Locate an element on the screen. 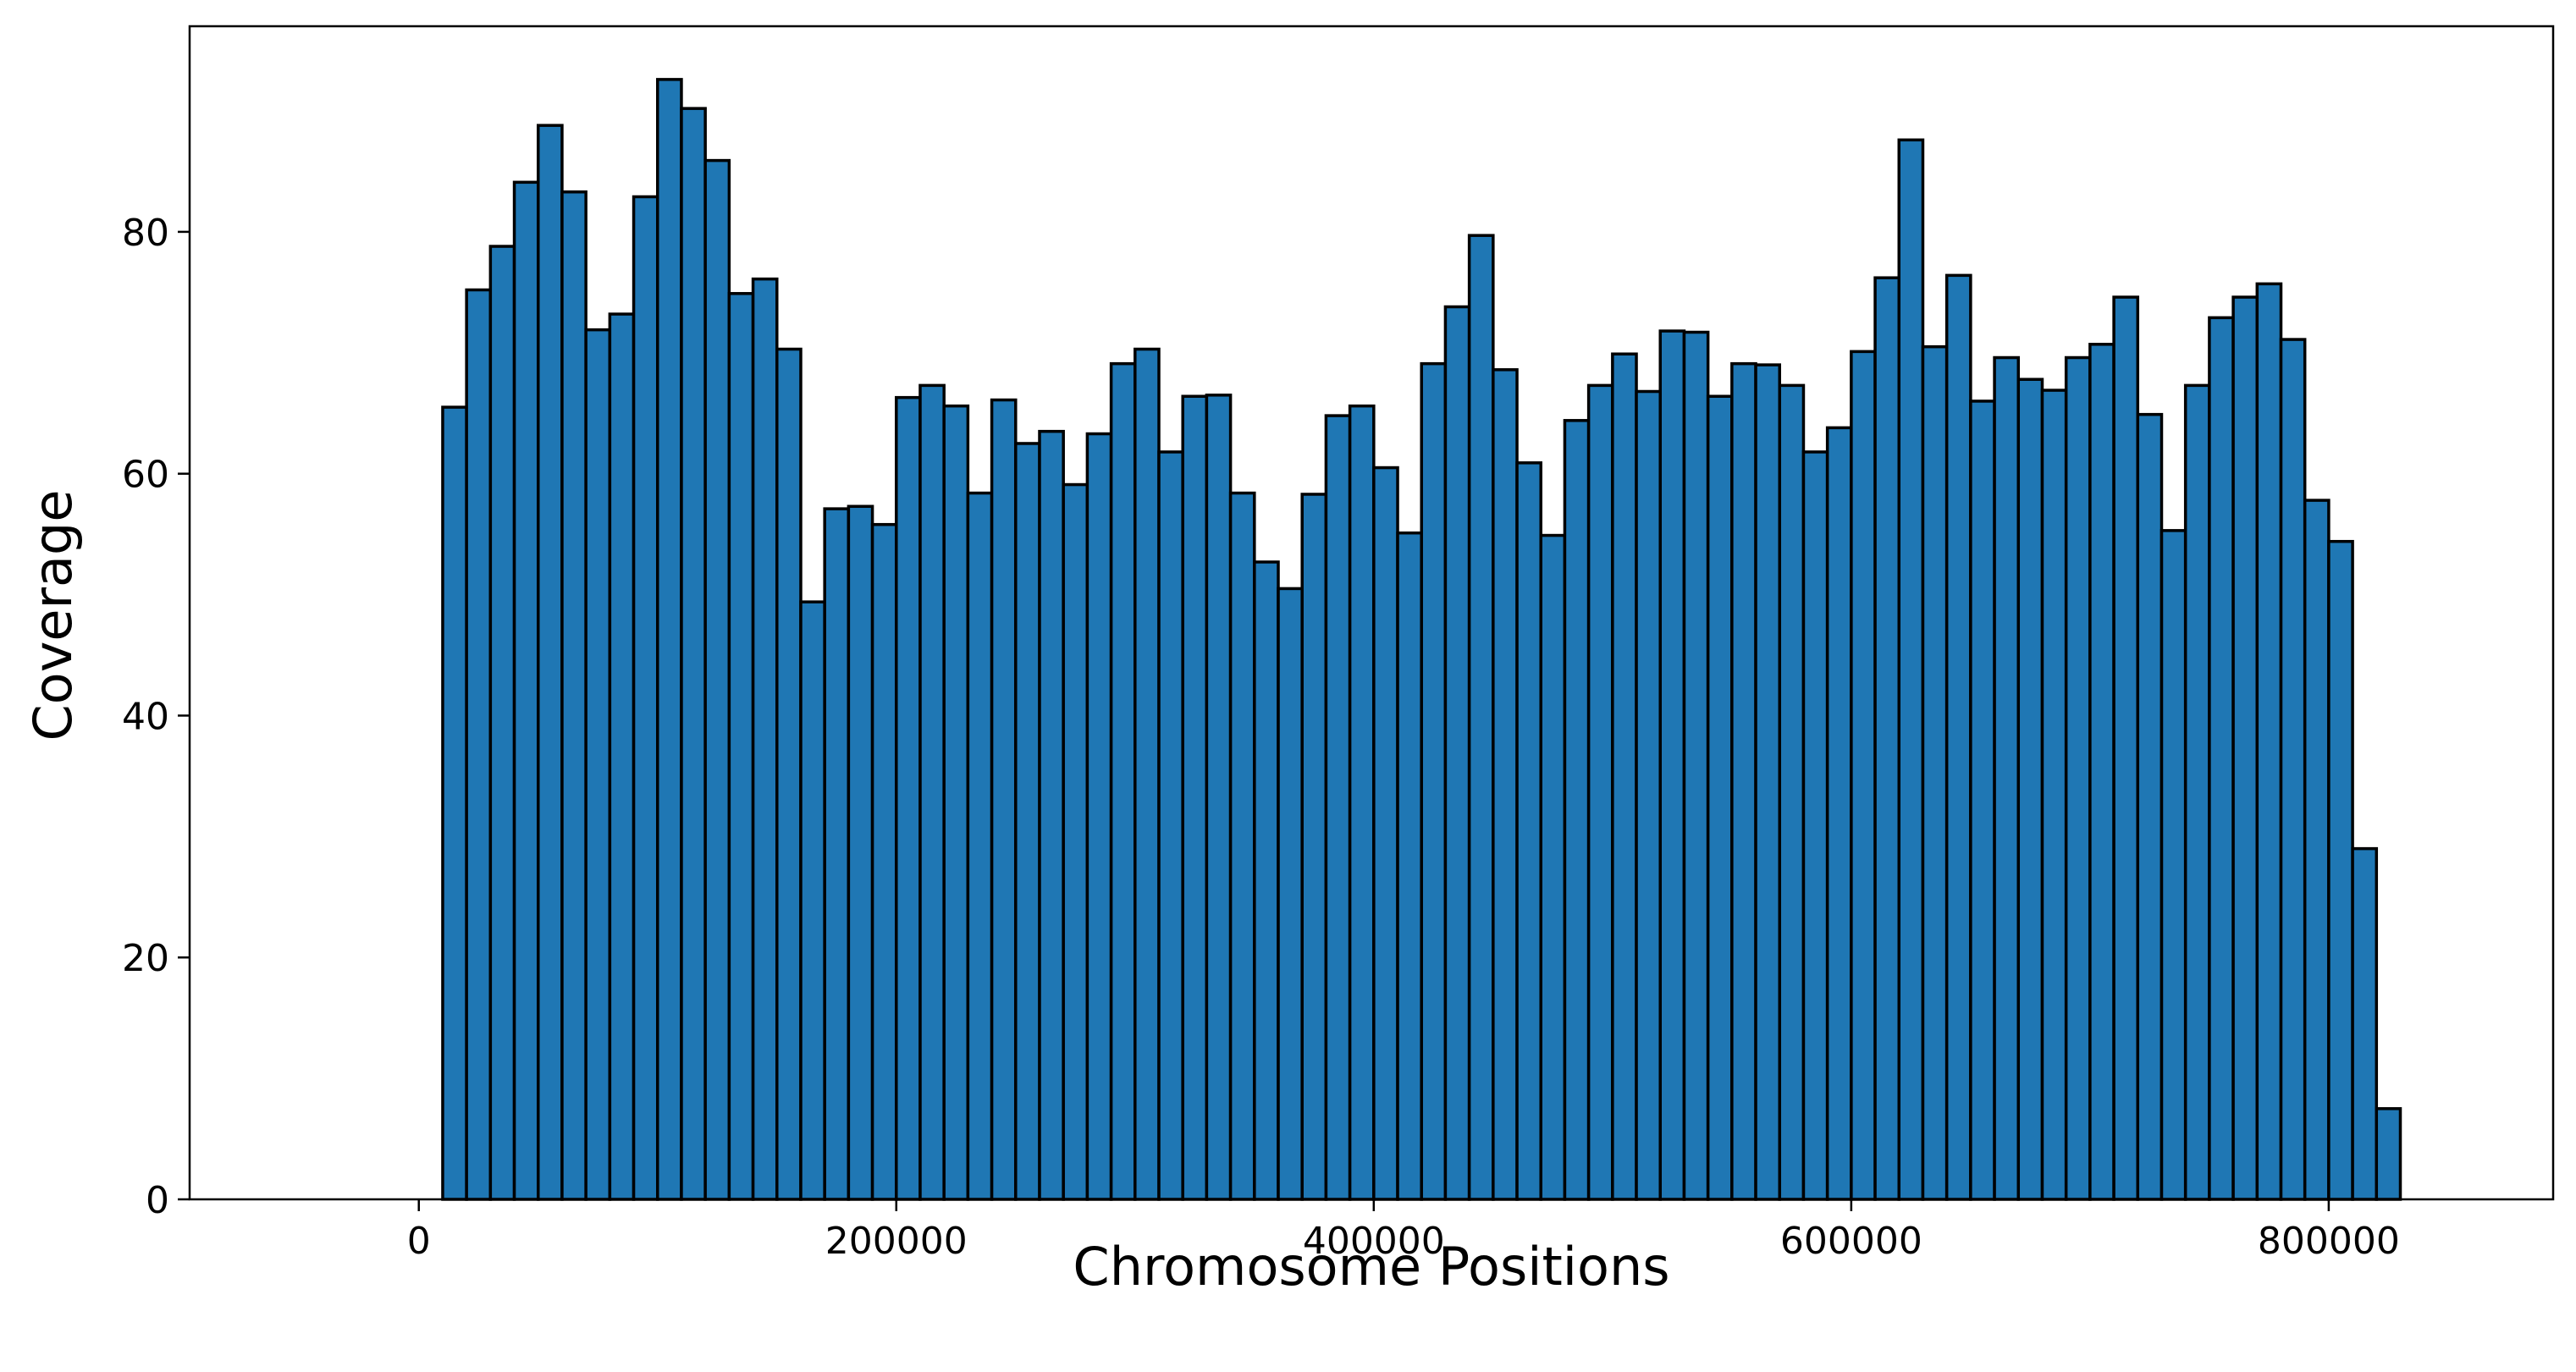 This screenshot has height=1372, width=2576. x-tick-label: 600000 is located at coordinates (1851, 1241).